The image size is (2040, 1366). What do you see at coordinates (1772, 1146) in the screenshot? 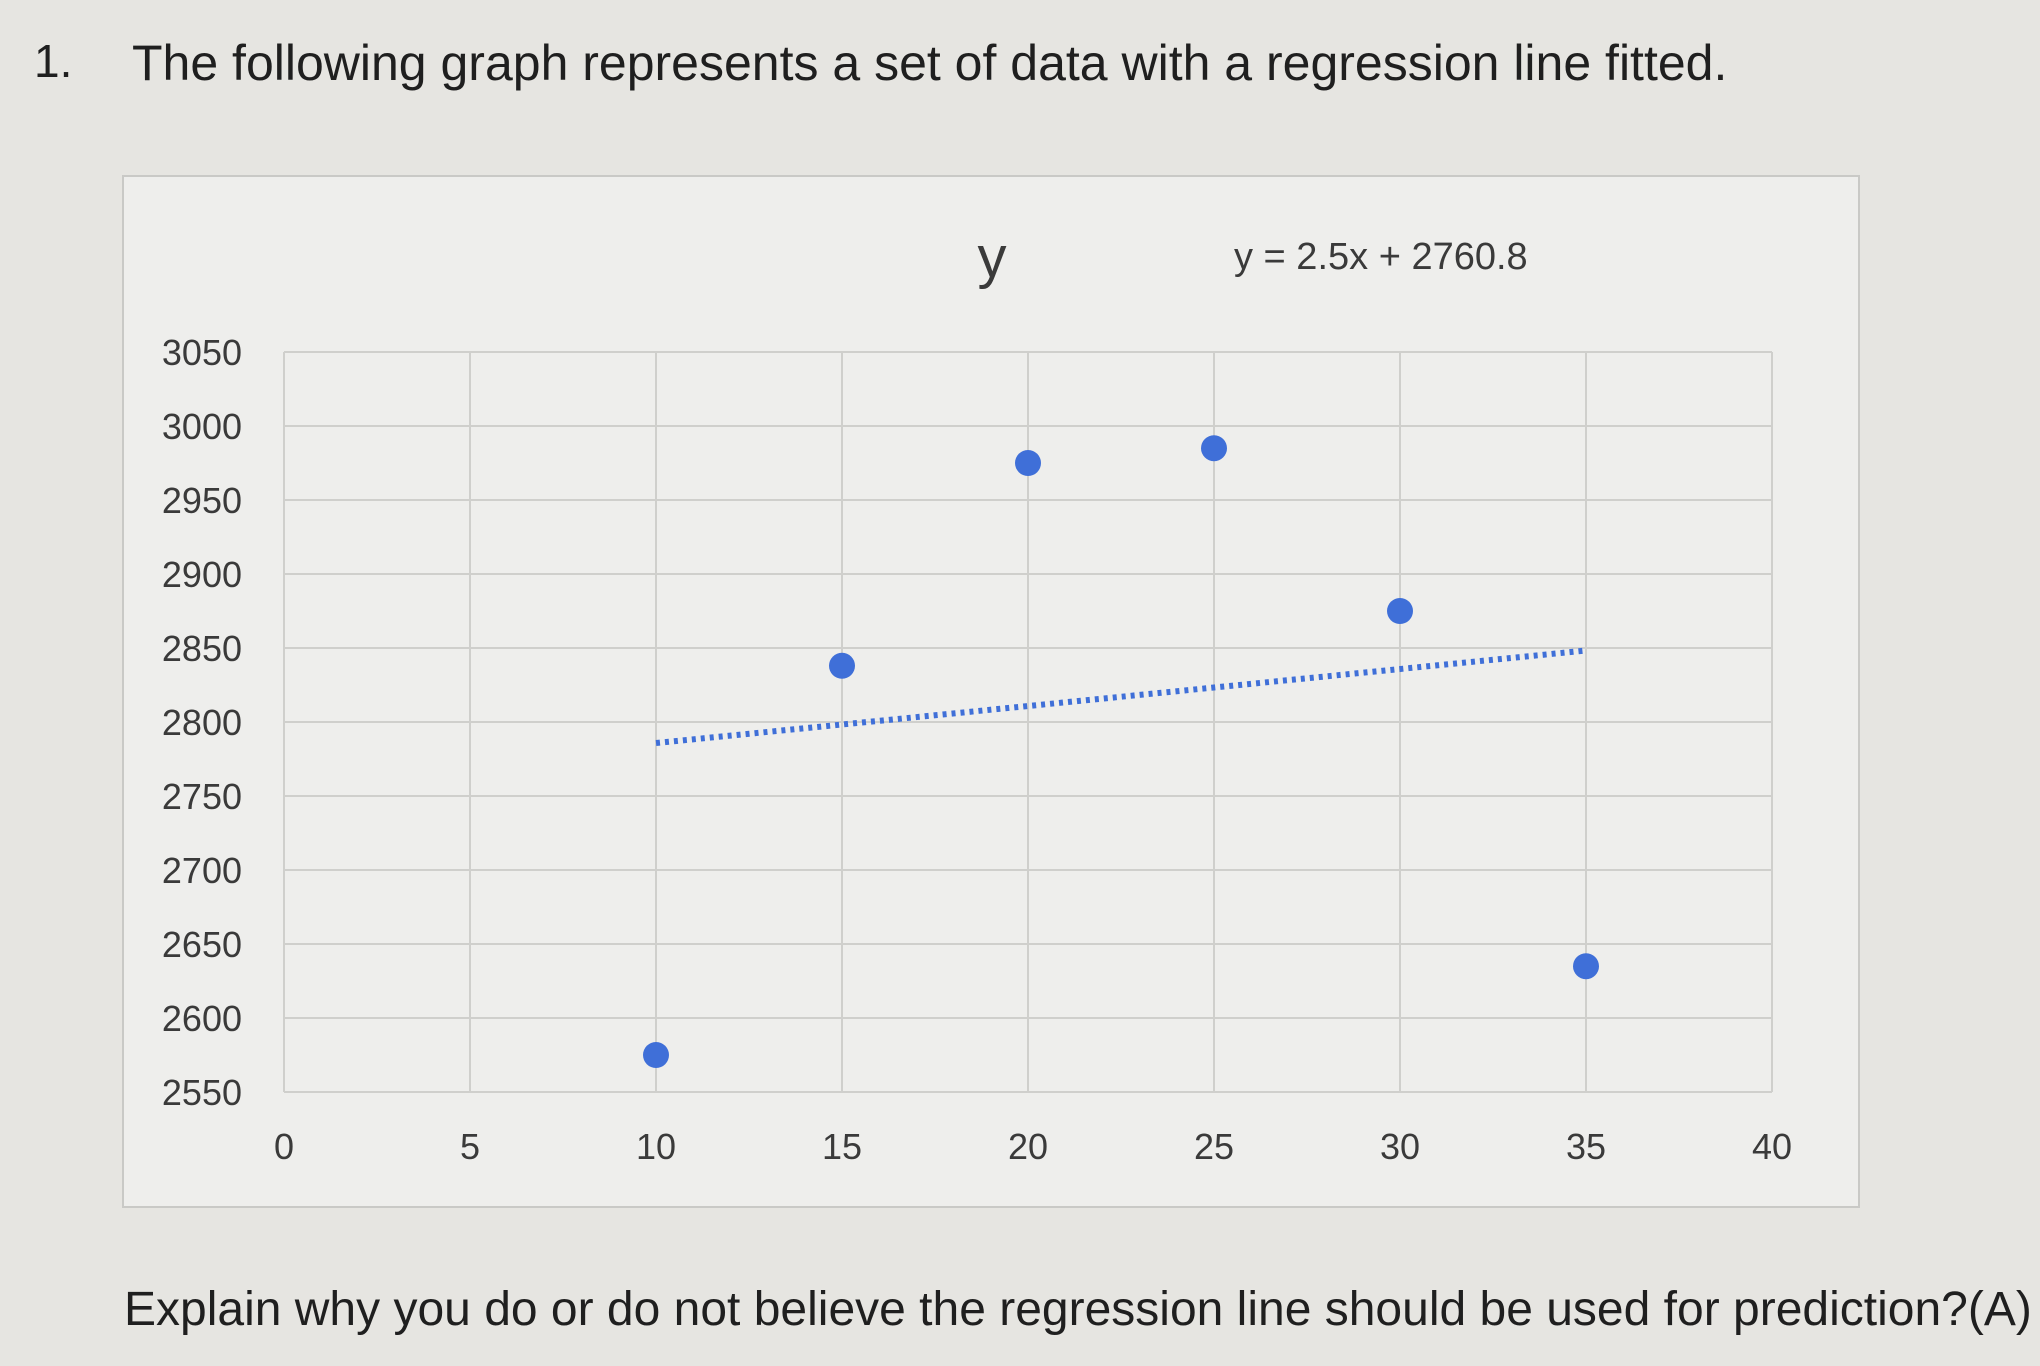
I see `x-tick-label: 40` at bounding box center [1772, 1146].